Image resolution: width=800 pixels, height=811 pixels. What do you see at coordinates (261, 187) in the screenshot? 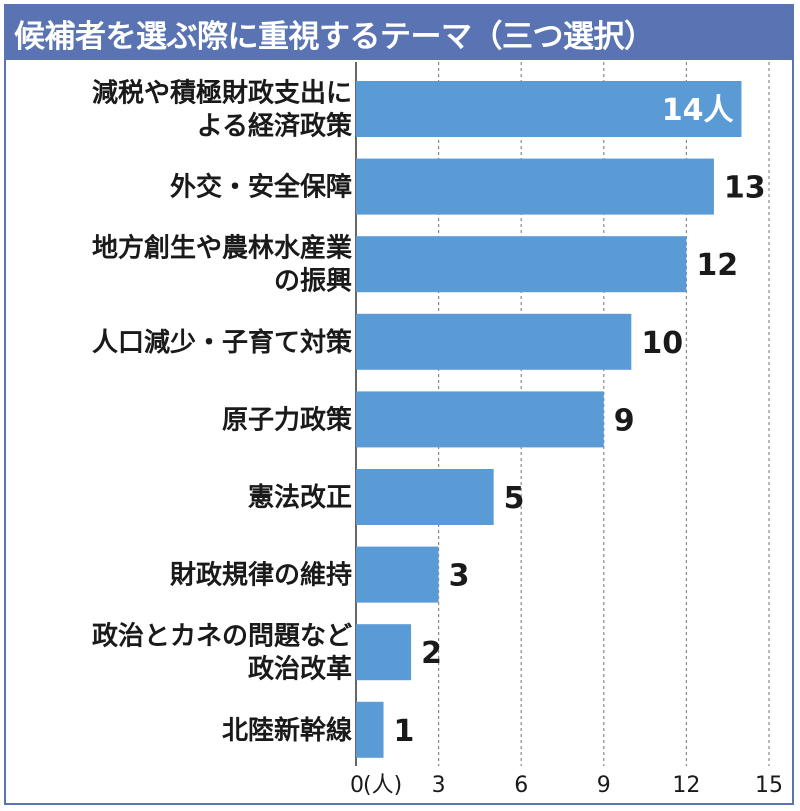
I see `category-label-2: 外交・安全保障` at bounding box center [261, 187].